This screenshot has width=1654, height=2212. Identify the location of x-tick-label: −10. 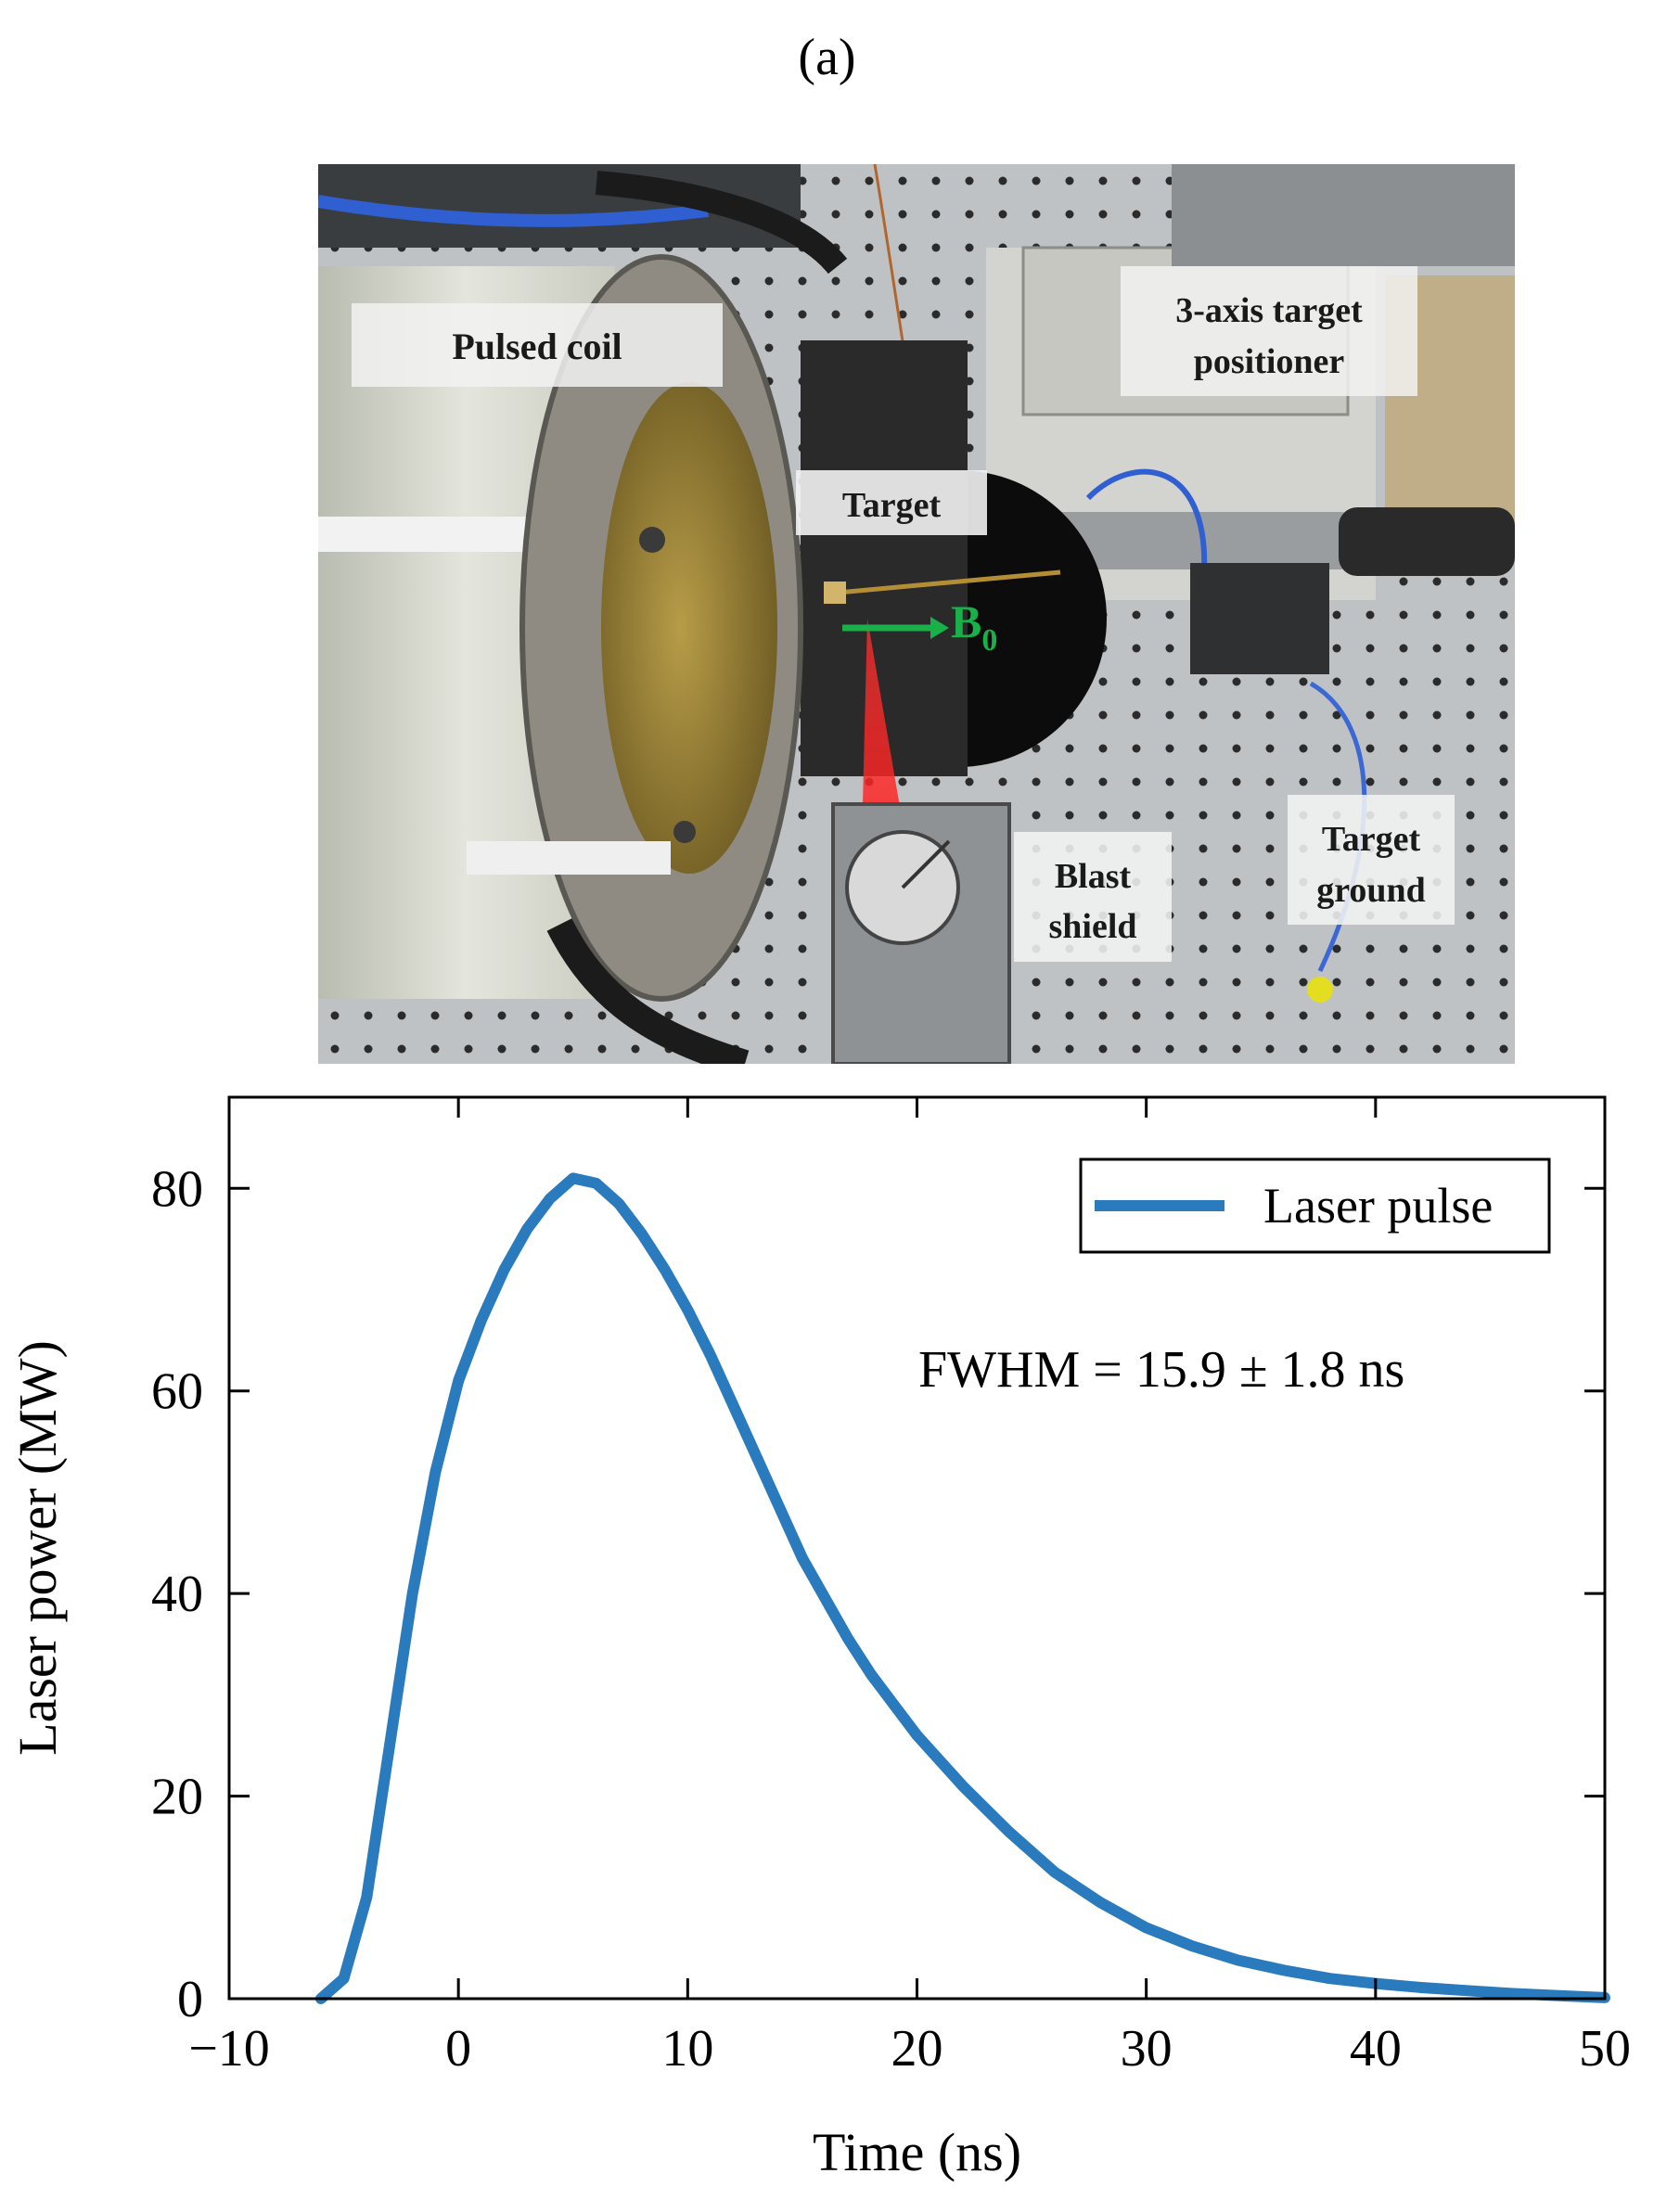
(229, 2049).